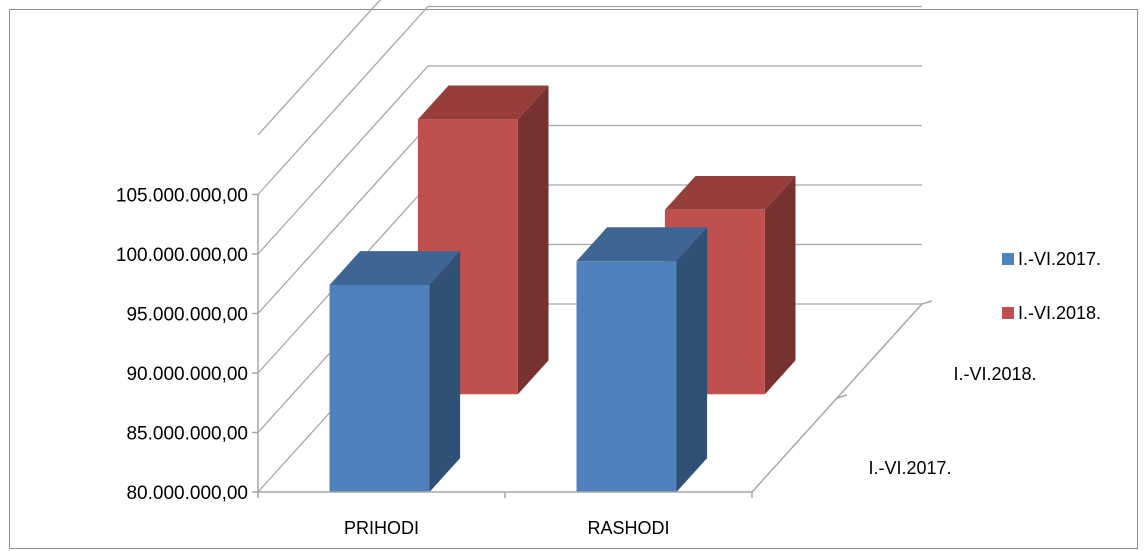 The image size is (1148, 551). Describe the element at coordinates (381, 528) in the screenshot. I see `x-tick-label: PRIHODI` at that location.